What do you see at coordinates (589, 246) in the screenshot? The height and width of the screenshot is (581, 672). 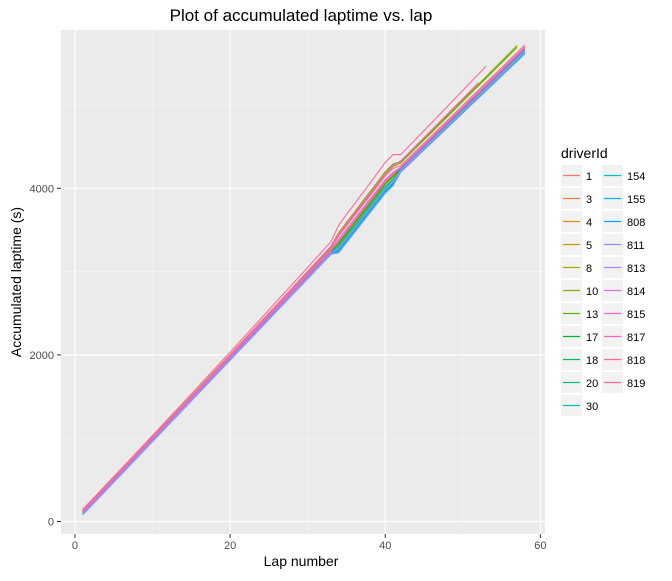 I see `legend-label: 5` at bounding box center [589, 246].